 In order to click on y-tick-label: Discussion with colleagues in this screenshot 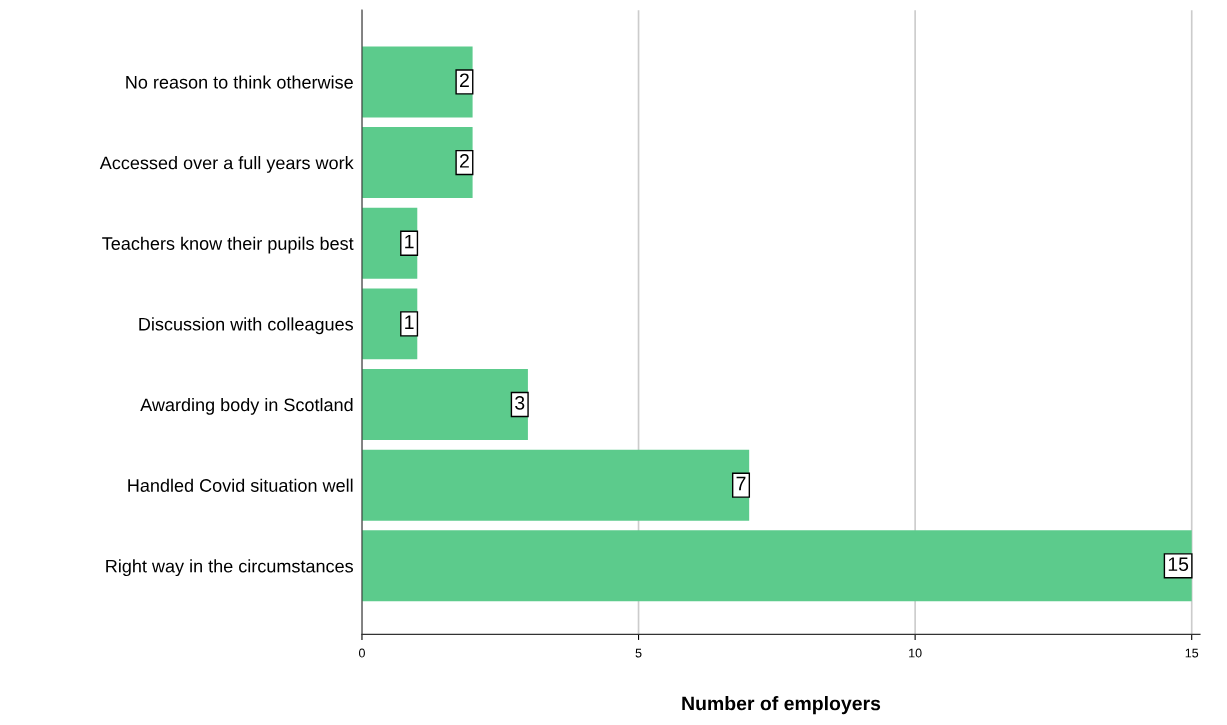, I will do `click(246, 326)`.